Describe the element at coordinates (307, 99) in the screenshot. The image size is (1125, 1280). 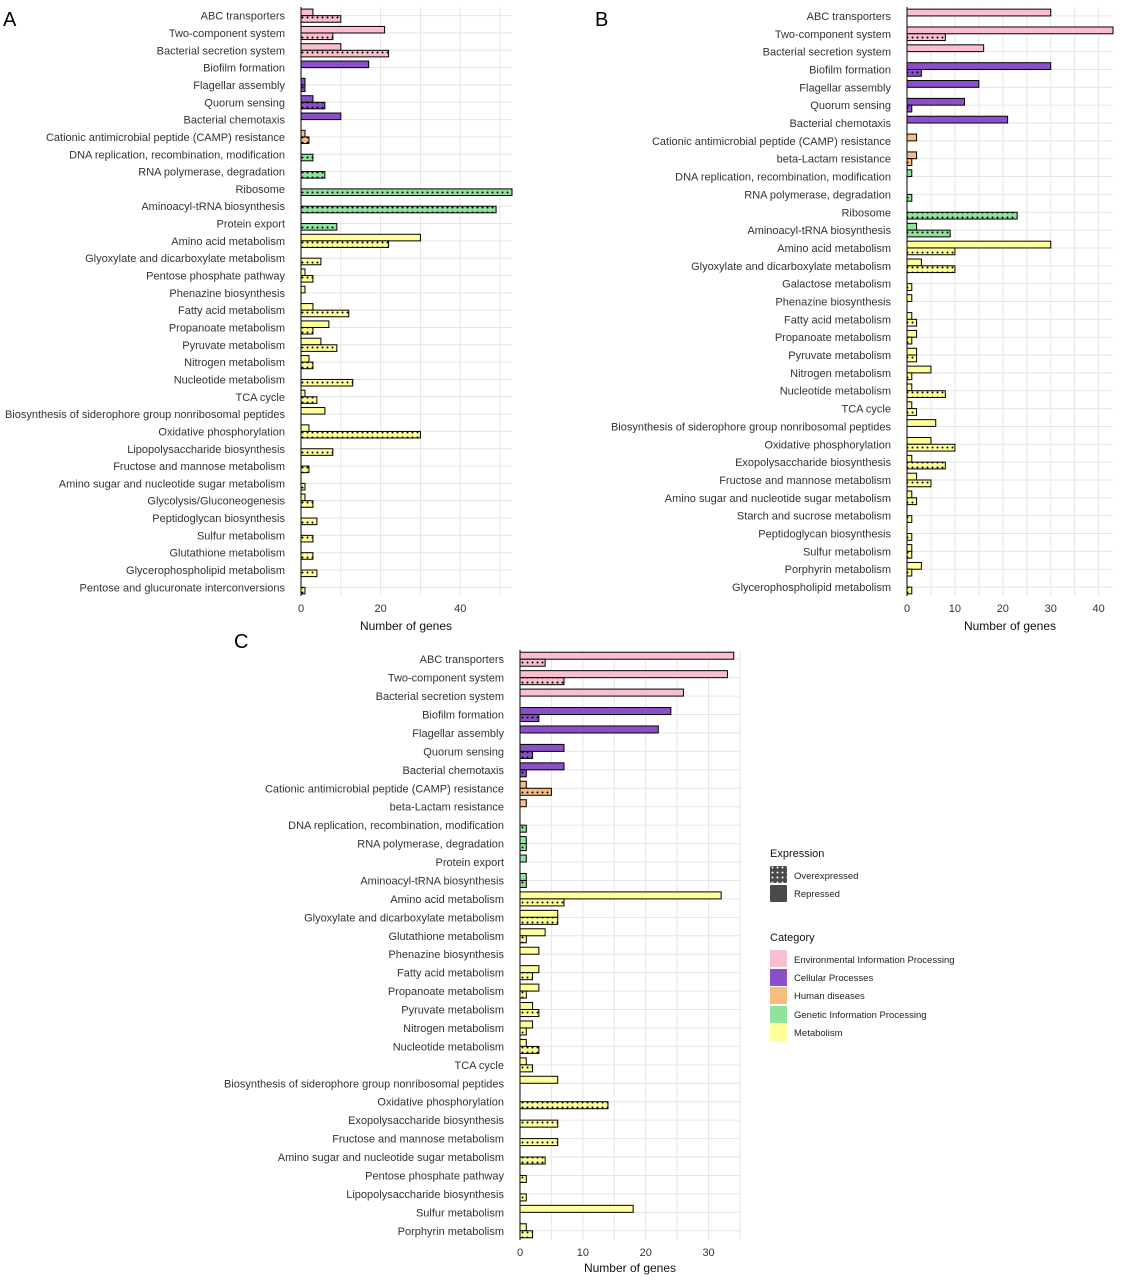
I see `panel-a-bar-repressed-quorum-sensing` at that location.